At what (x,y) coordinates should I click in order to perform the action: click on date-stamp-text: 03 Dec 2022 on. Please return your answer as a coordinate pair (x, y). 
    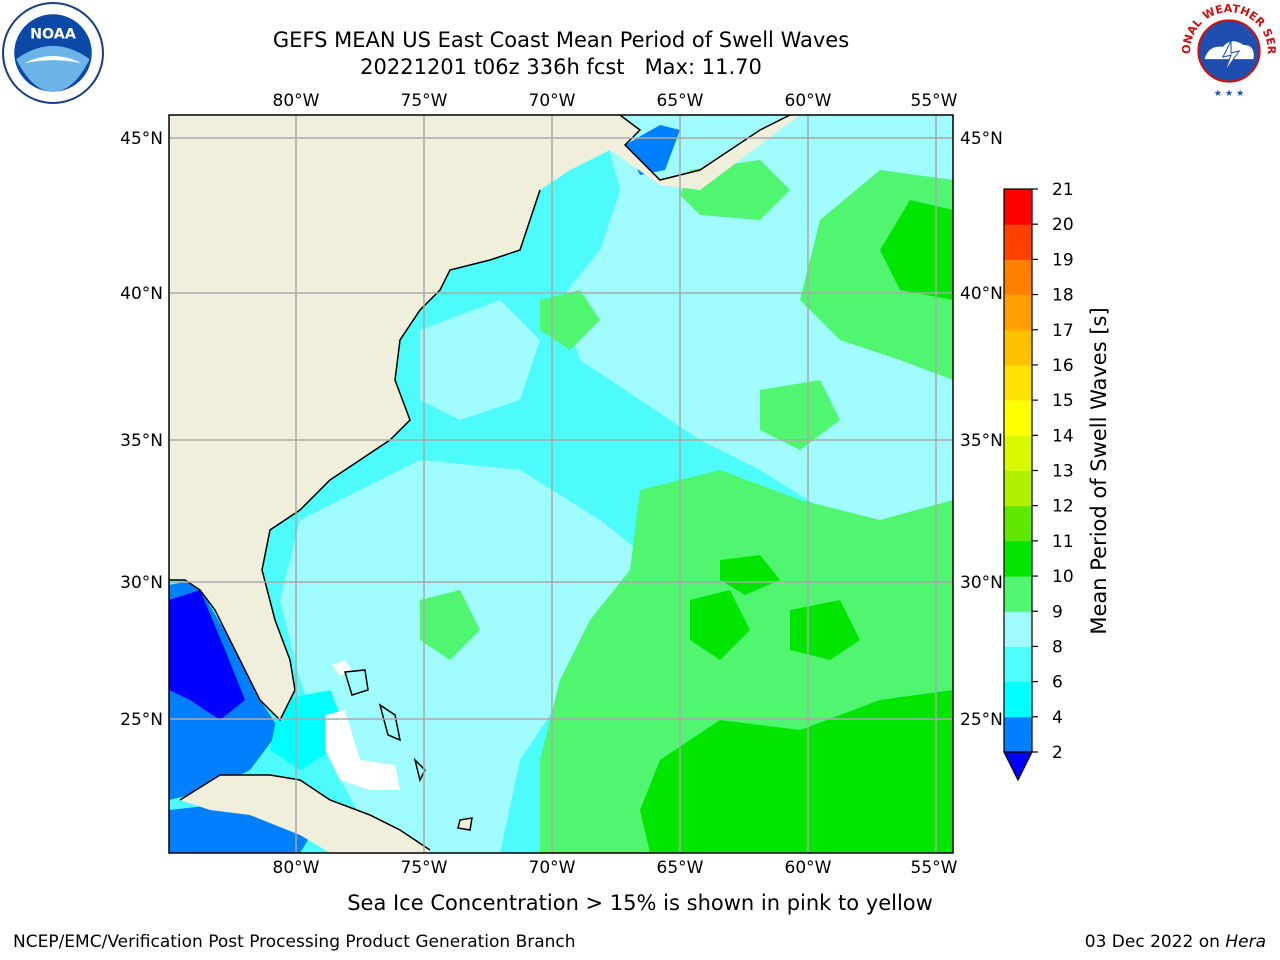
    Looking at the image, I should click on (1155, 942).